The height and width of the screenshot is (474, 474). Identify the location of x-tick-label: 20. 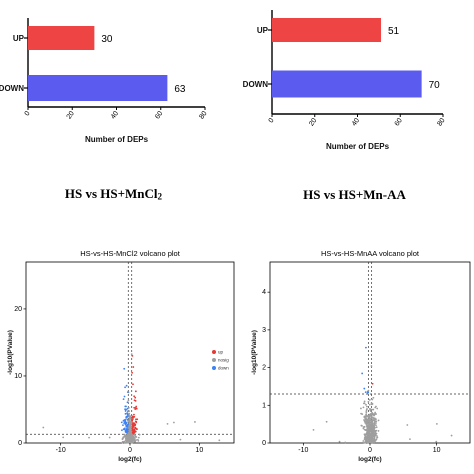
(313, 122).